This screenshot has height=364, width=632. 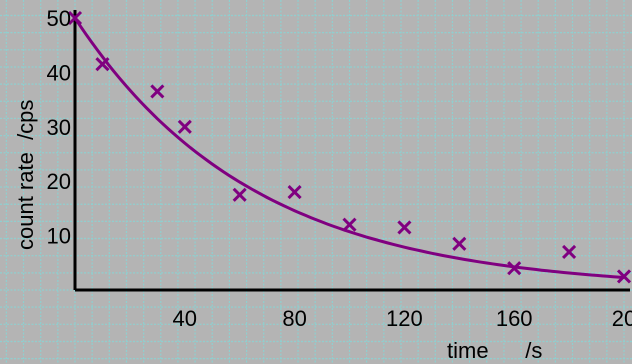 I want to click on y-tick-label: 40, so click(x=59, y=72).